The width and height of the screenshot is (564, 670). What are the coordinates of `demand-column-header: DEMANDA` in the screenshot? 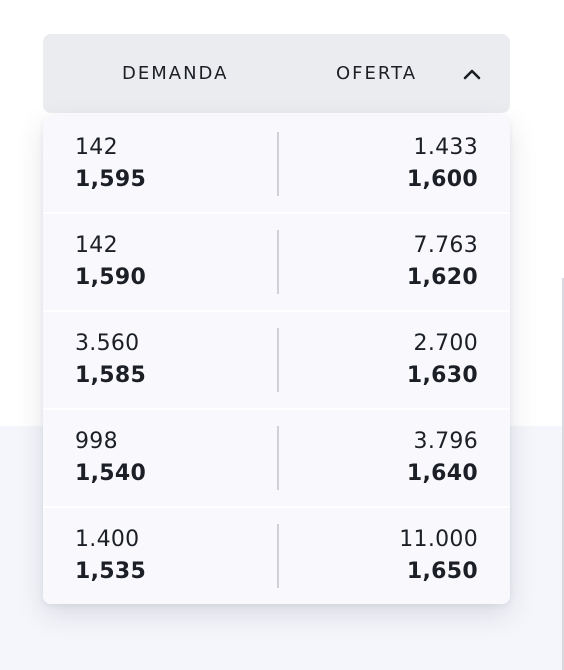 It's located at (175, 73).